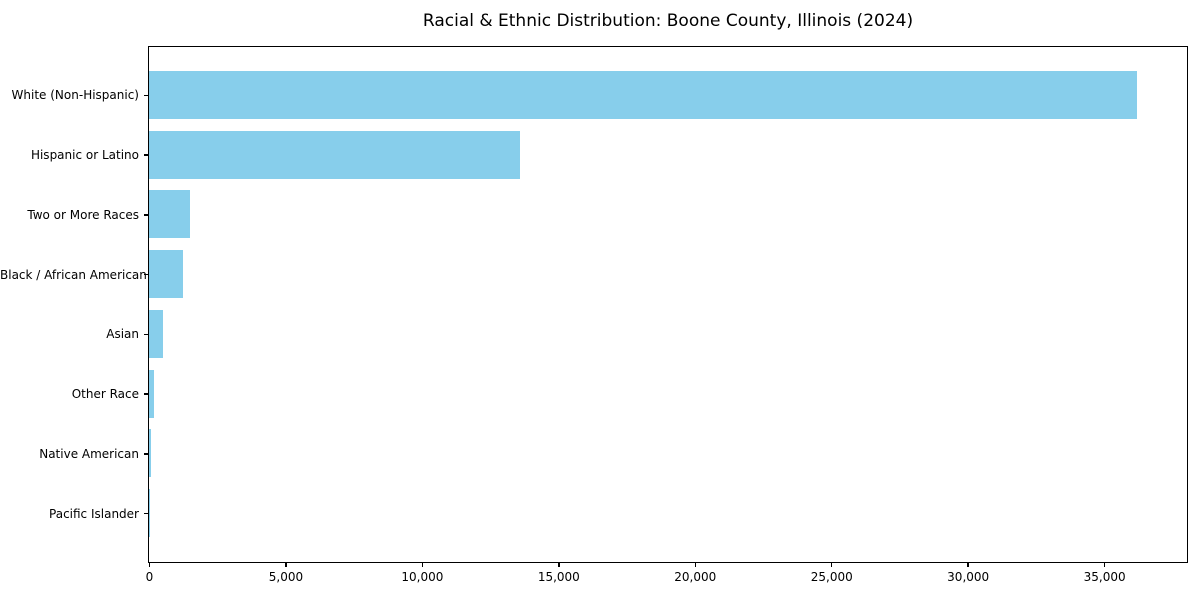 The height and width of the screenshot is (600, 1200). Describe the element at coordinates (695, 577) in the screenshot. I see `x-tick-label: 20,000` at that location.